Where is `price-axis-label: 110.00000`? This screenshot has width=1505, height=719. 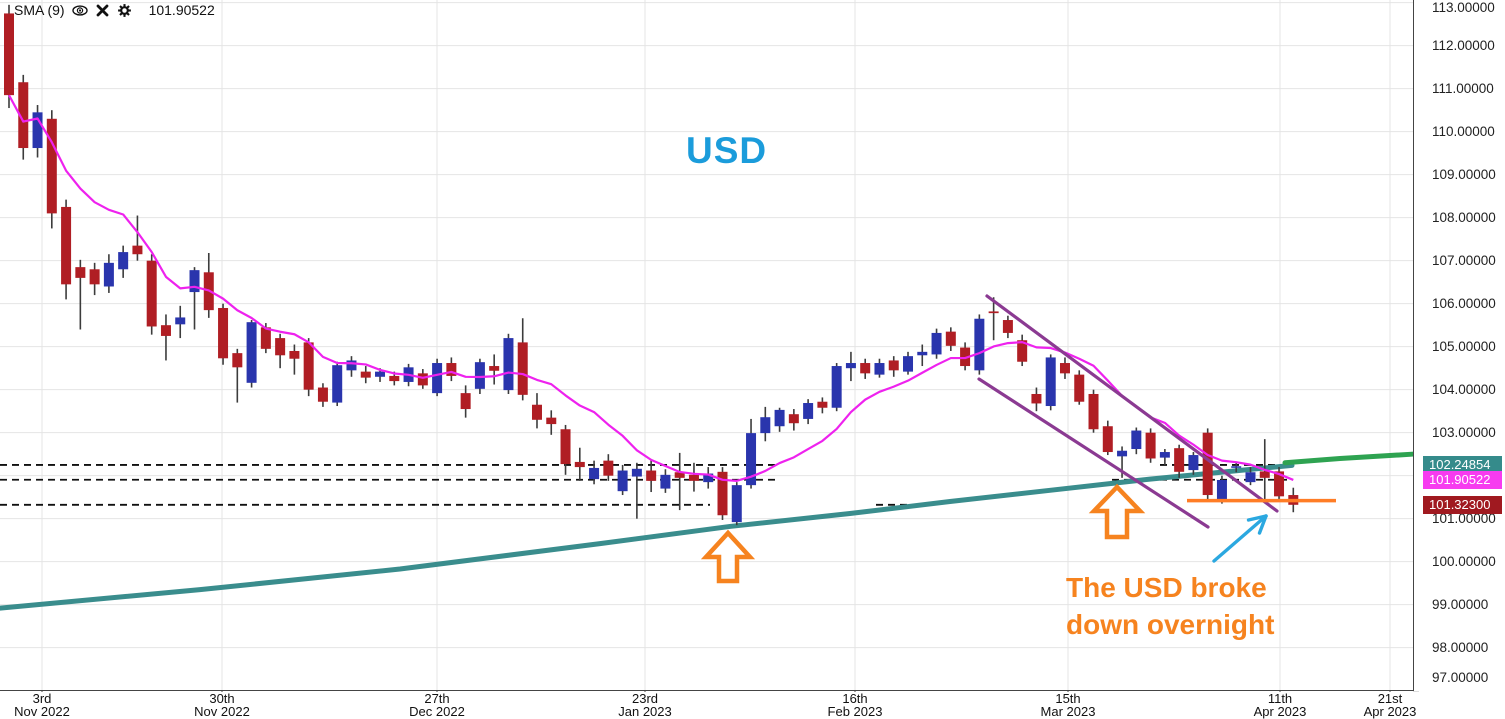 price-axis-label: 110.00000 is located at coordinates (1463, 131).